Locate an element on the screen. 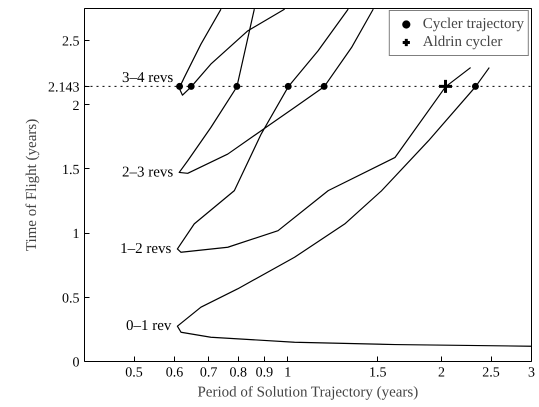 The width and height of the screenshot is (539, 407). y-tick-label: 2.143 is located at coordinates (64, 88).